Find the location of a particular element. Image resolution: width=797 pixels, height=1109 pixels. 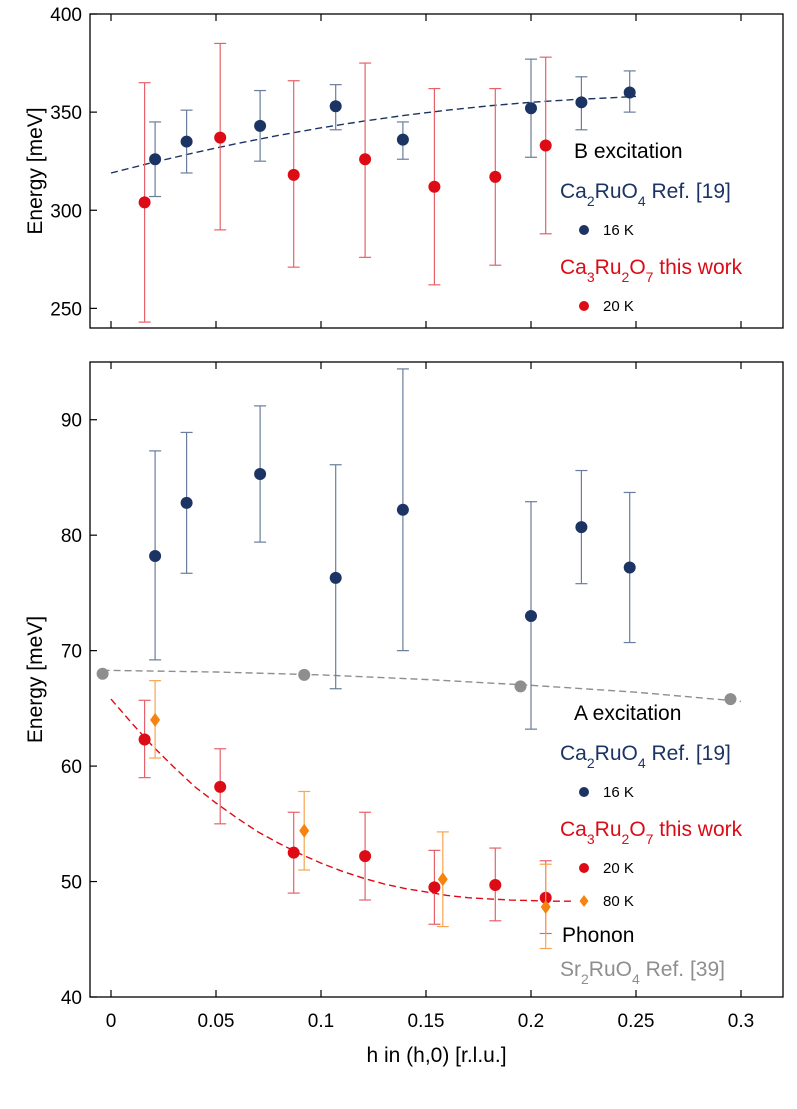

legend-title: B excitation is located at coordinates (628, 151).